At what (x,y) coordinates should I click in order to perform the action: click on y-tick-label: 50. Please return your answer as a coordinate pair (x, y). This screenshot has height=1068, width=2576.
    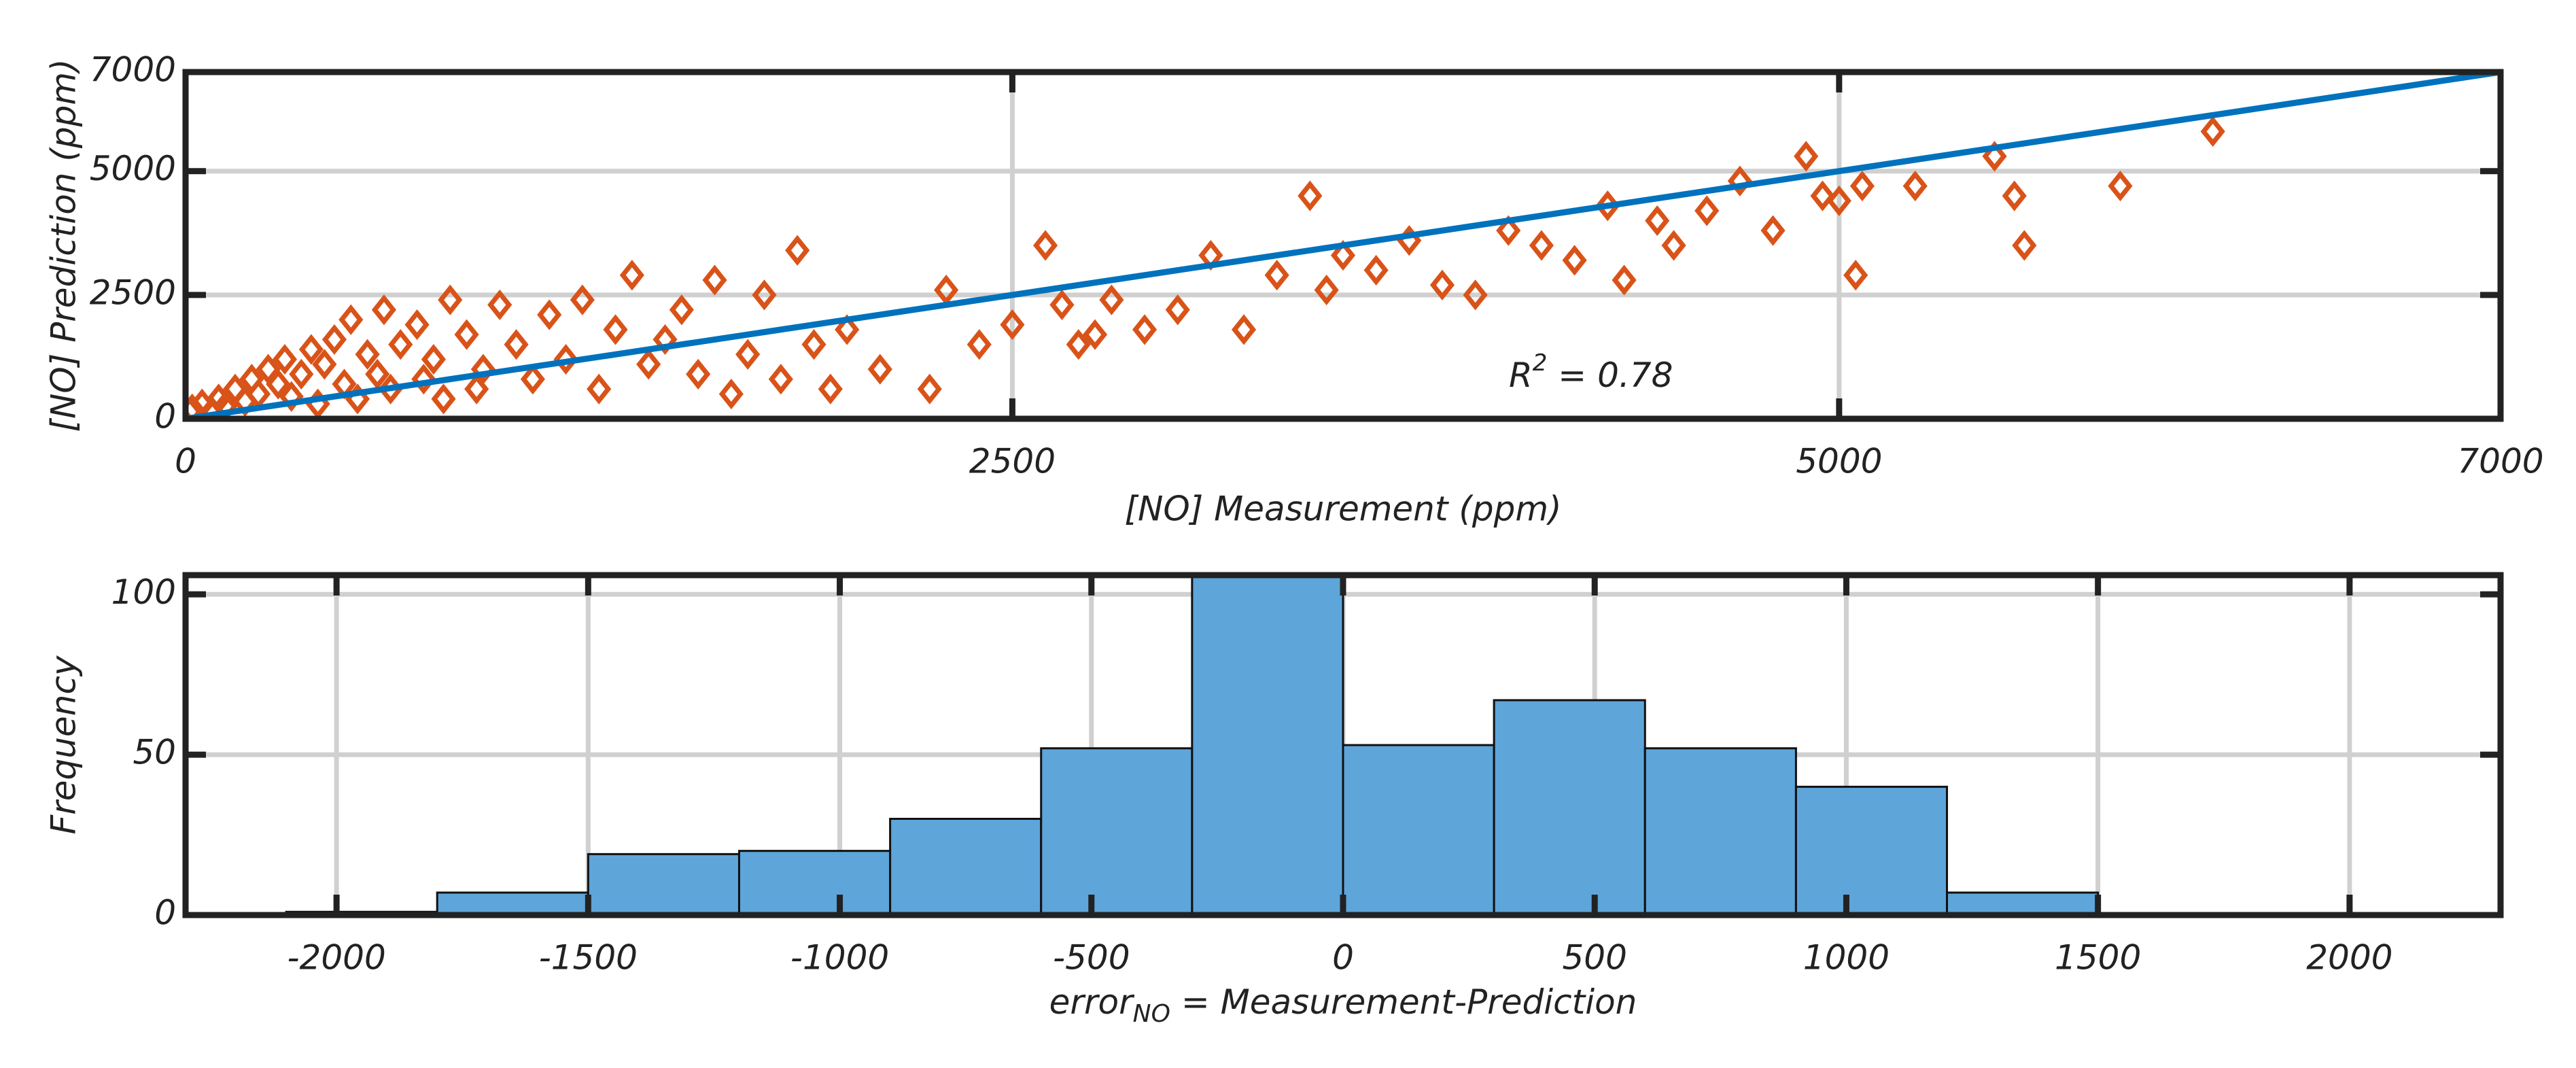
    Looking at the image, I should click on (154, 753).